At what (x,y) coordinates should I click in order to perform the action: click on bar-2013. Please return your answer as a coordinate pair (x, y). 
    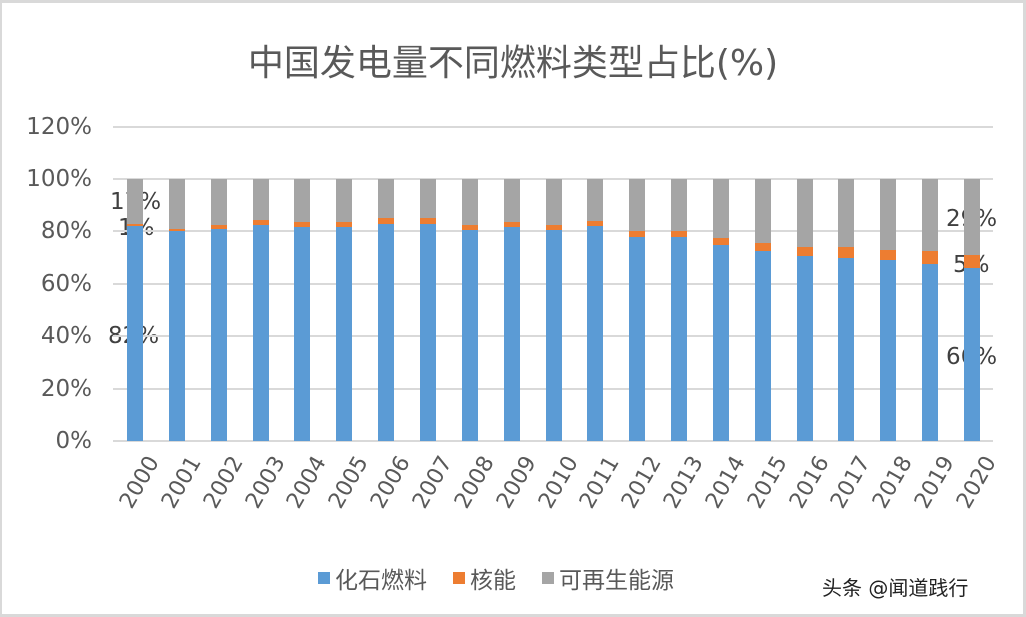
    Looking at the image, I should click on (679, 310).